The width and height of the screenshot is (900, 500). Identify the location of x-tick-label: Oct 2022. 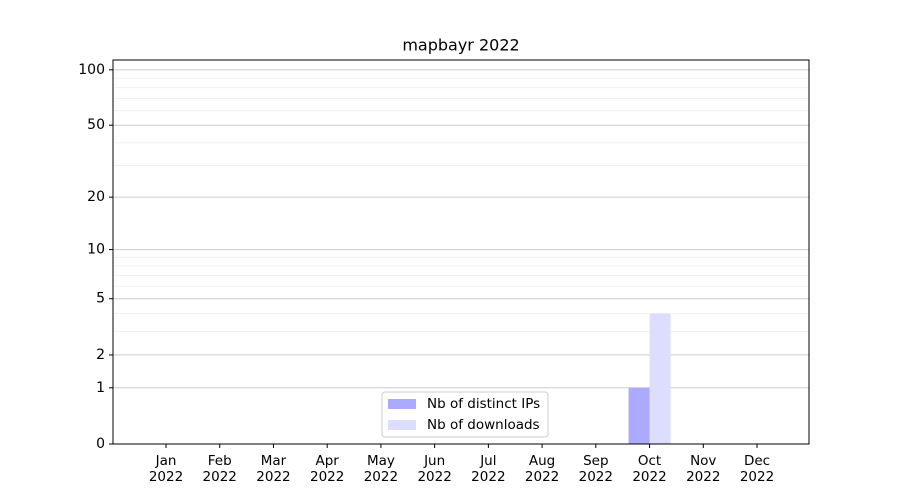
(649, 469).